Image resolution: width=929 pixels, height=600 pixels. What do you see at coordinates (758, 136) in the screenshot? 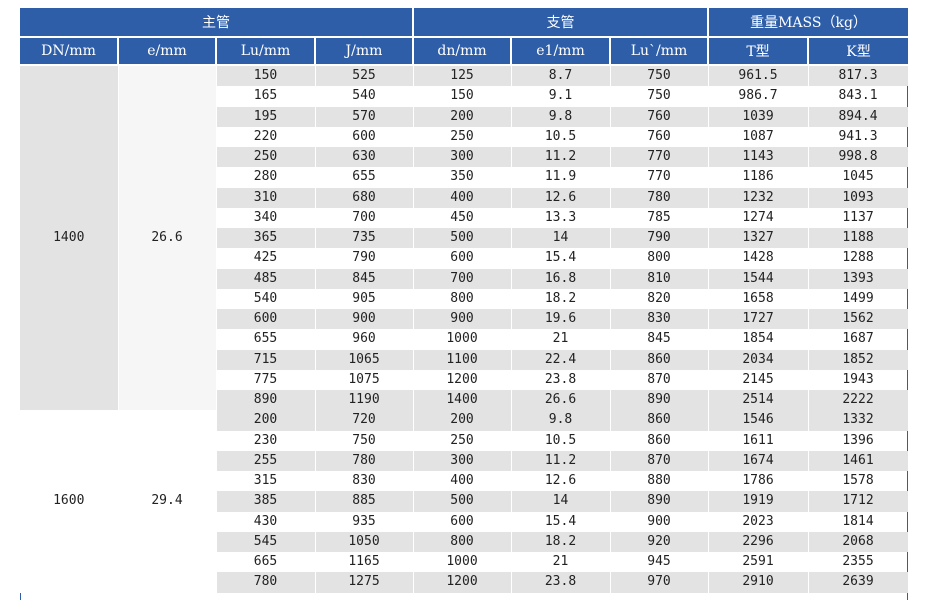
I see `table-cell: 1087` at bounding box center [758, 136].